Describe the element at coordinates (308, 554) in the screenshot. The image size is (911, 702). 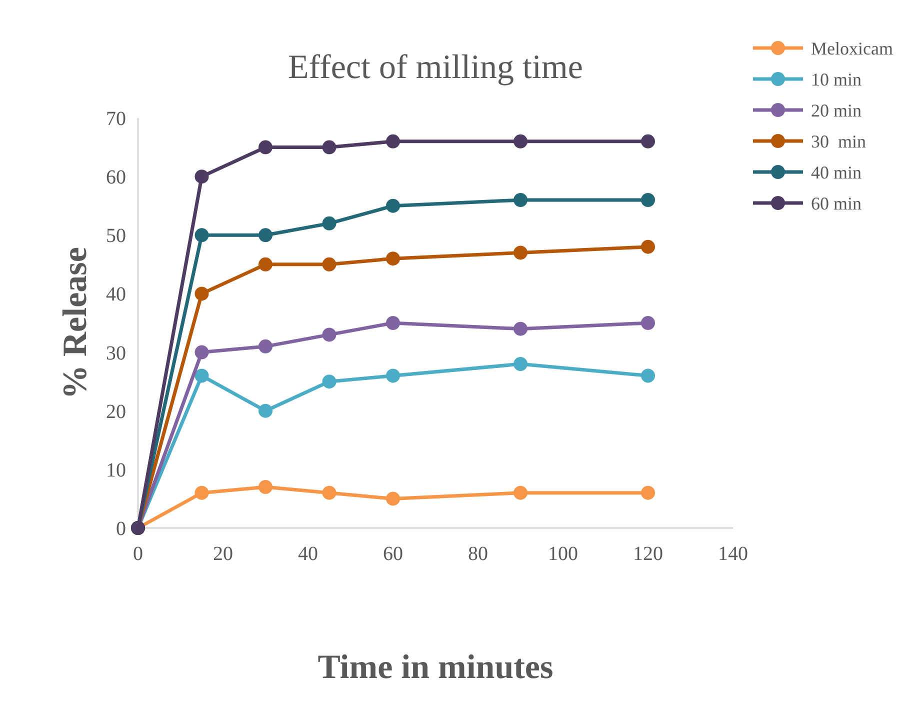
I see `x-tick-label: 40` at that location.